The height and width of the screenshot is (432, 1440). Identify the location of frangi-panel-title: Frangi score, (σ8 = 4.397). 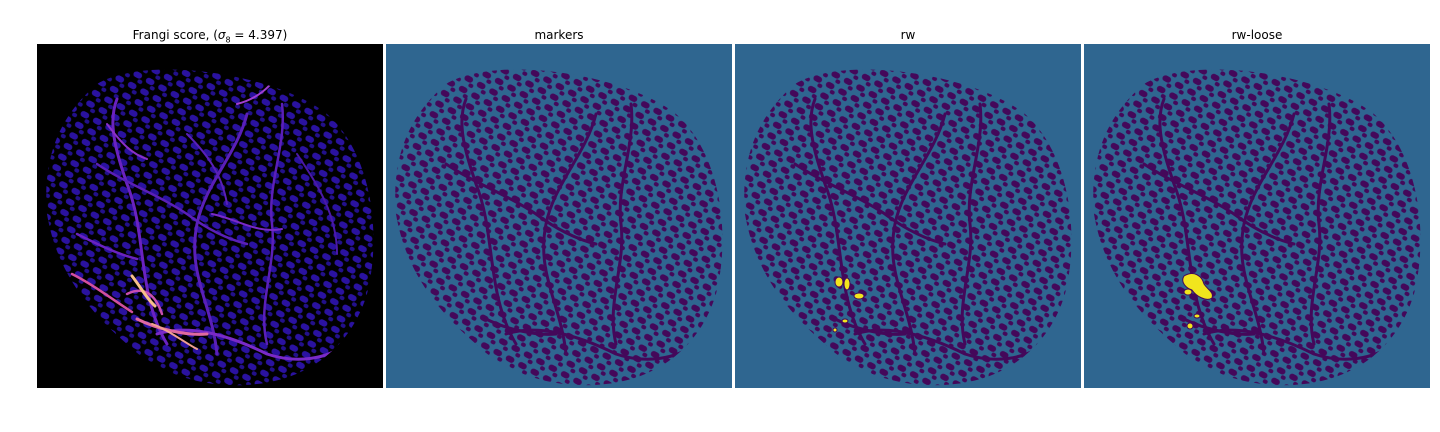
(210, 36).